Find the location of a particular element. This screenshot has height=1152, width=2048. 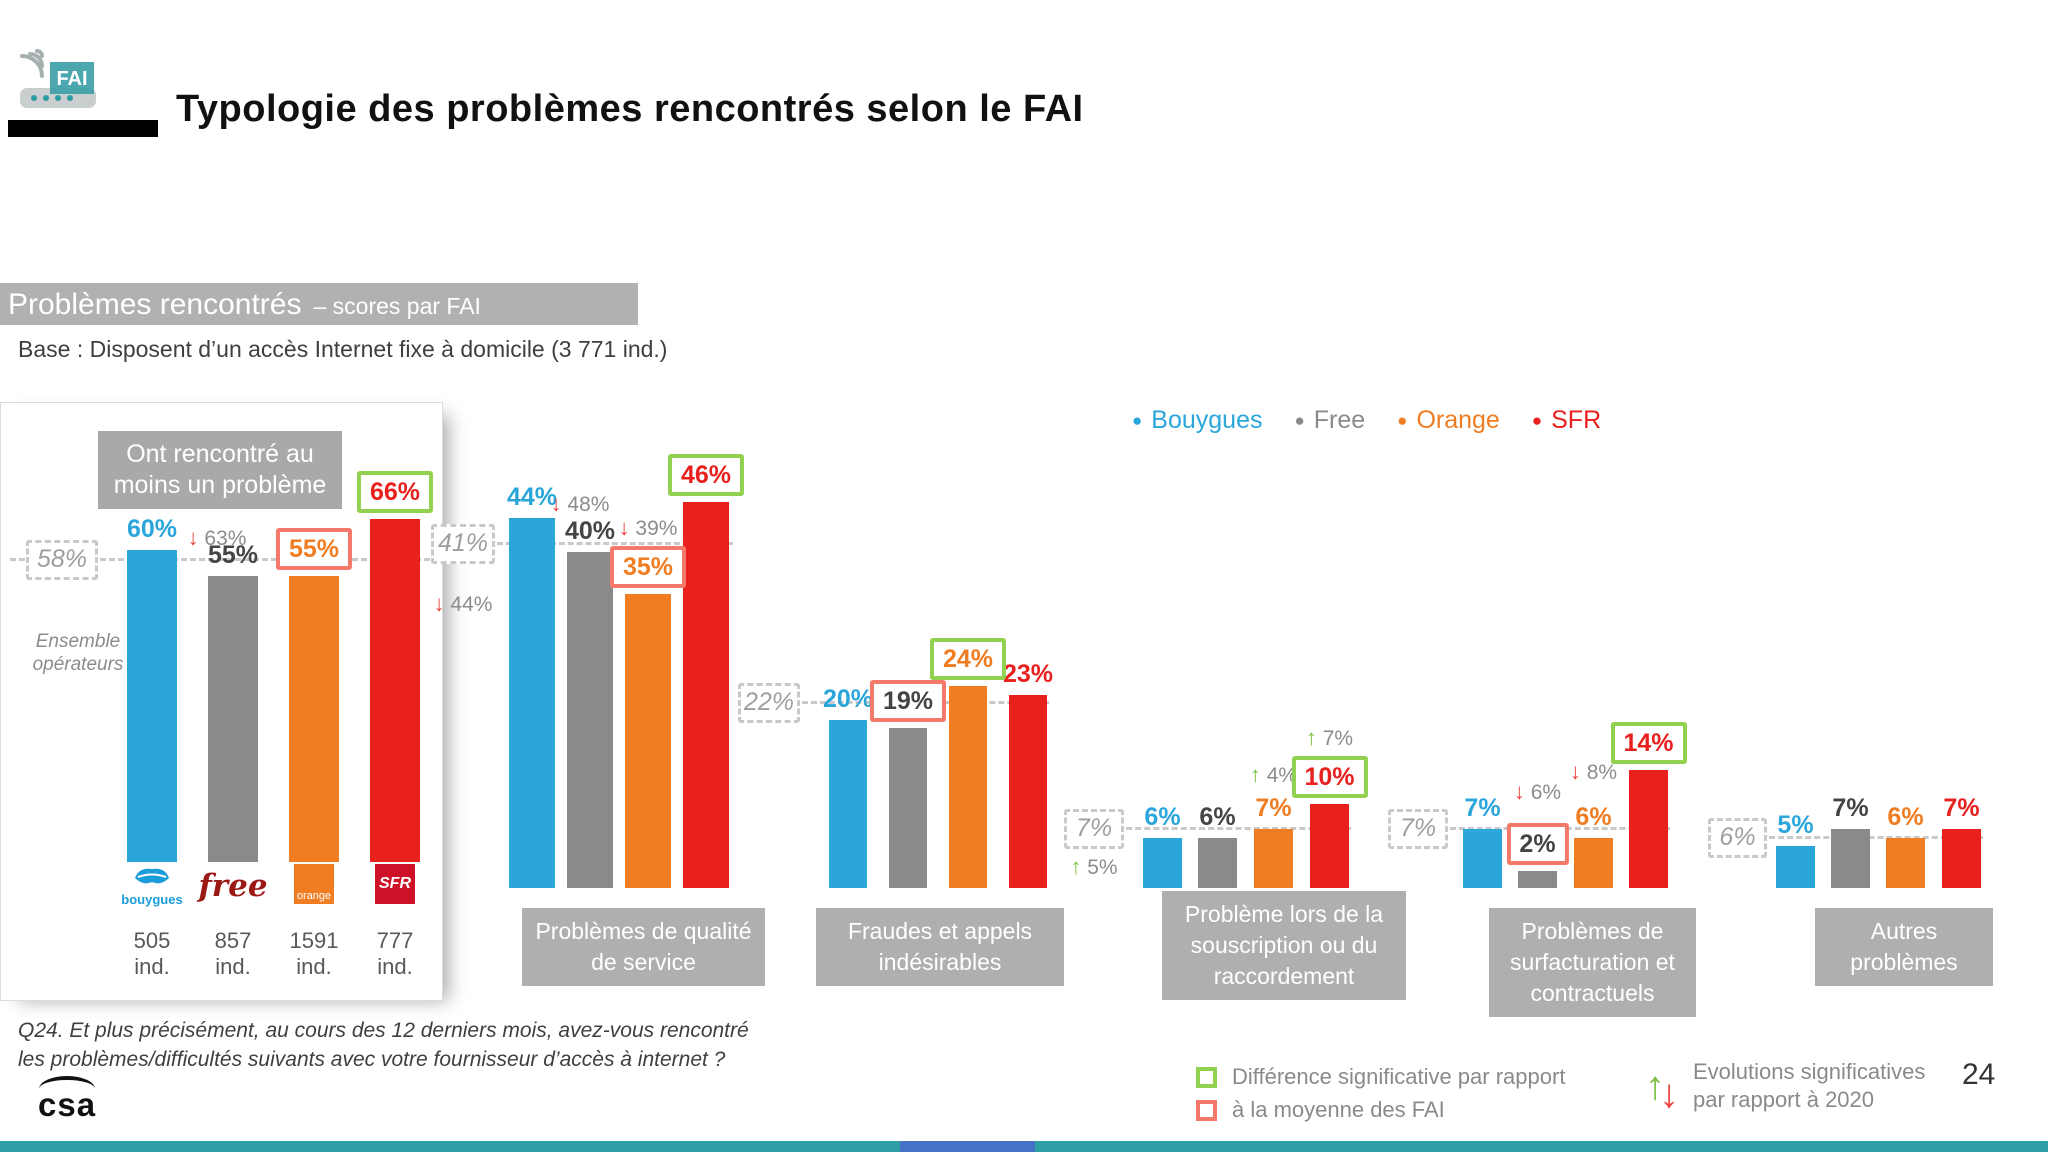

value-label: 40% is located at coordinates (590, 531).